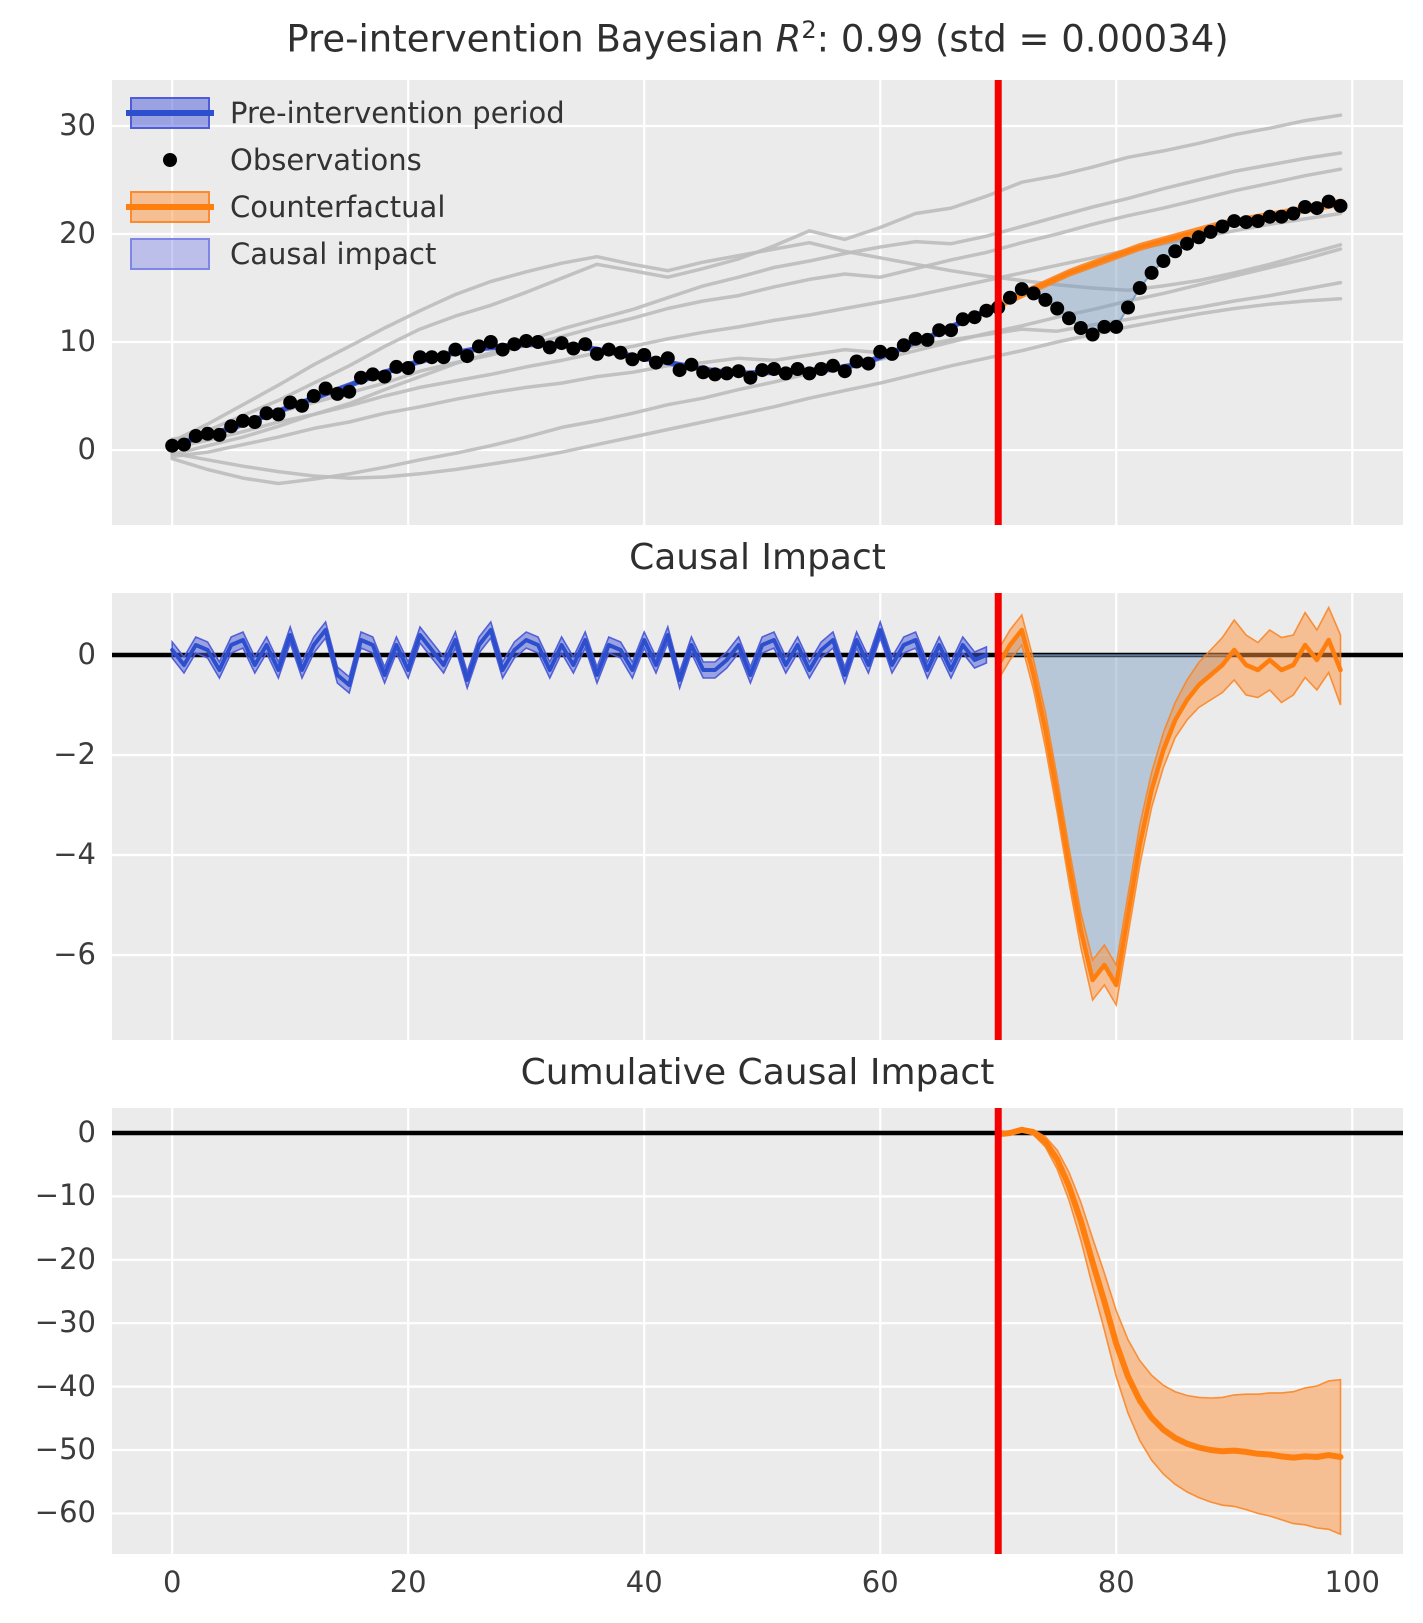  I want to click on y-tick-label-bottom: −60, so click(65, 1512).